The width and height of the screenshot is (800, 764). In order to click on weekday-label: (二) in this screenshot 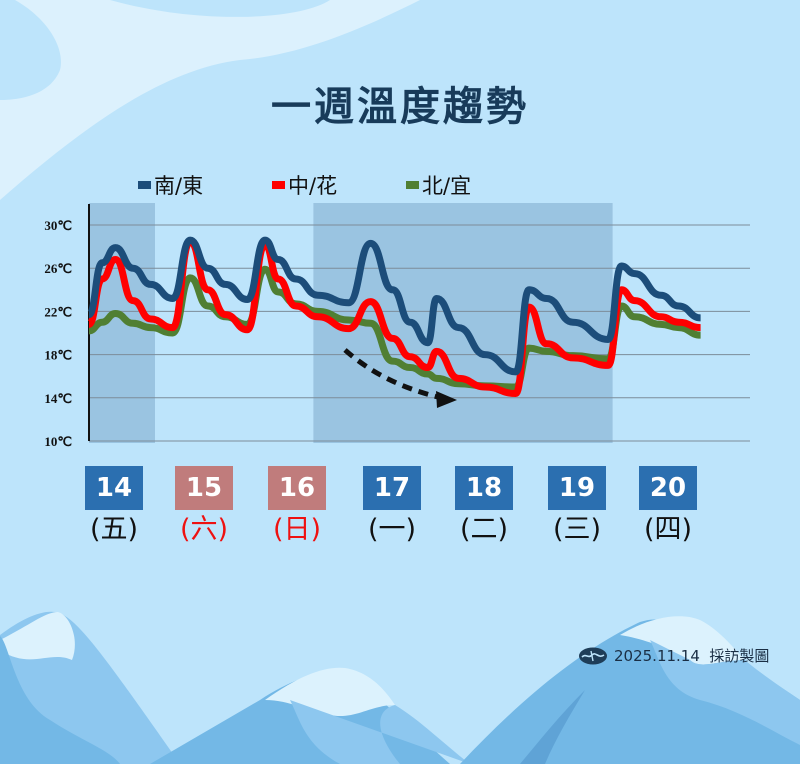, I will do `click(484, 529)`.